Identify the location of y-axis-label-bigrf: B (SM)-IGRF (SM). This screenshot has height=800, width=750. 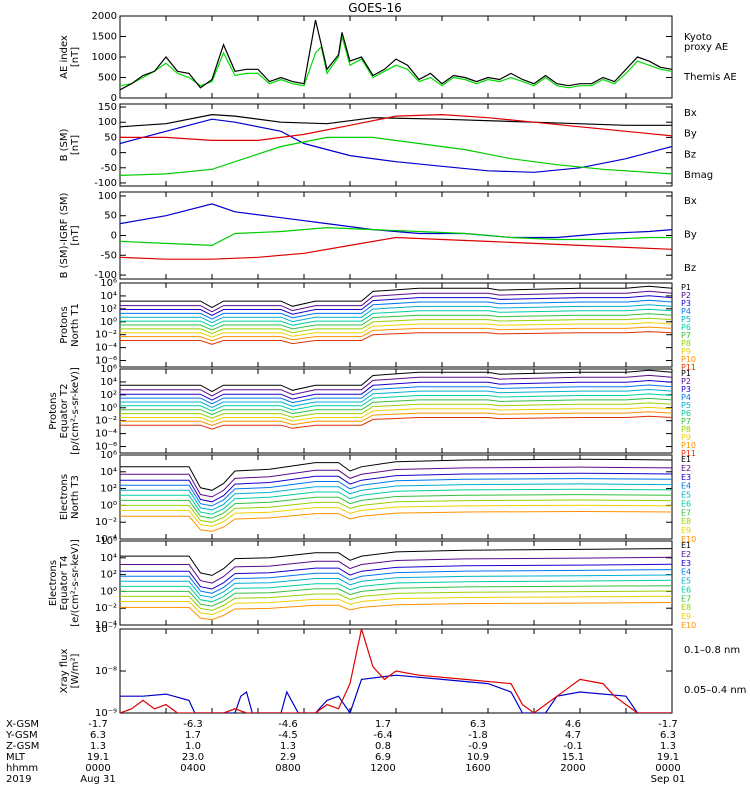
(64, 236).